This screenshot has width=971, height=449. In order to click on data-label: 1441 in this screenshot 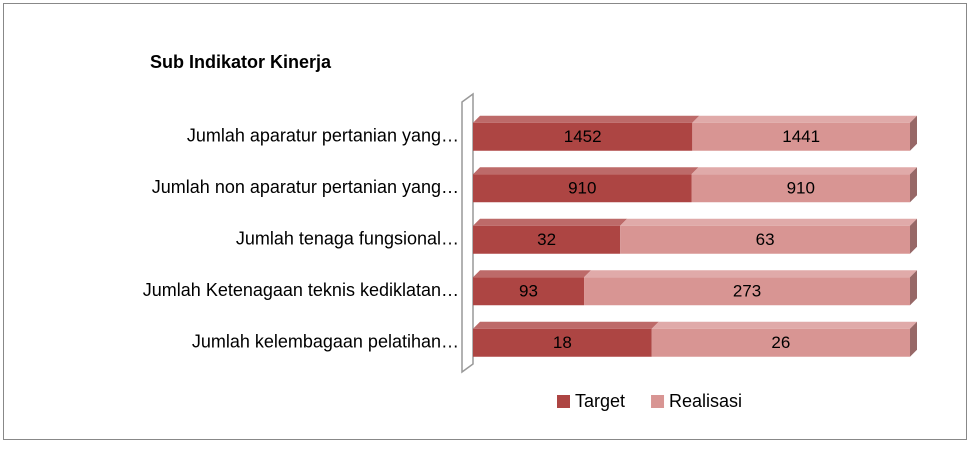, I will do `click(801, 136)`.